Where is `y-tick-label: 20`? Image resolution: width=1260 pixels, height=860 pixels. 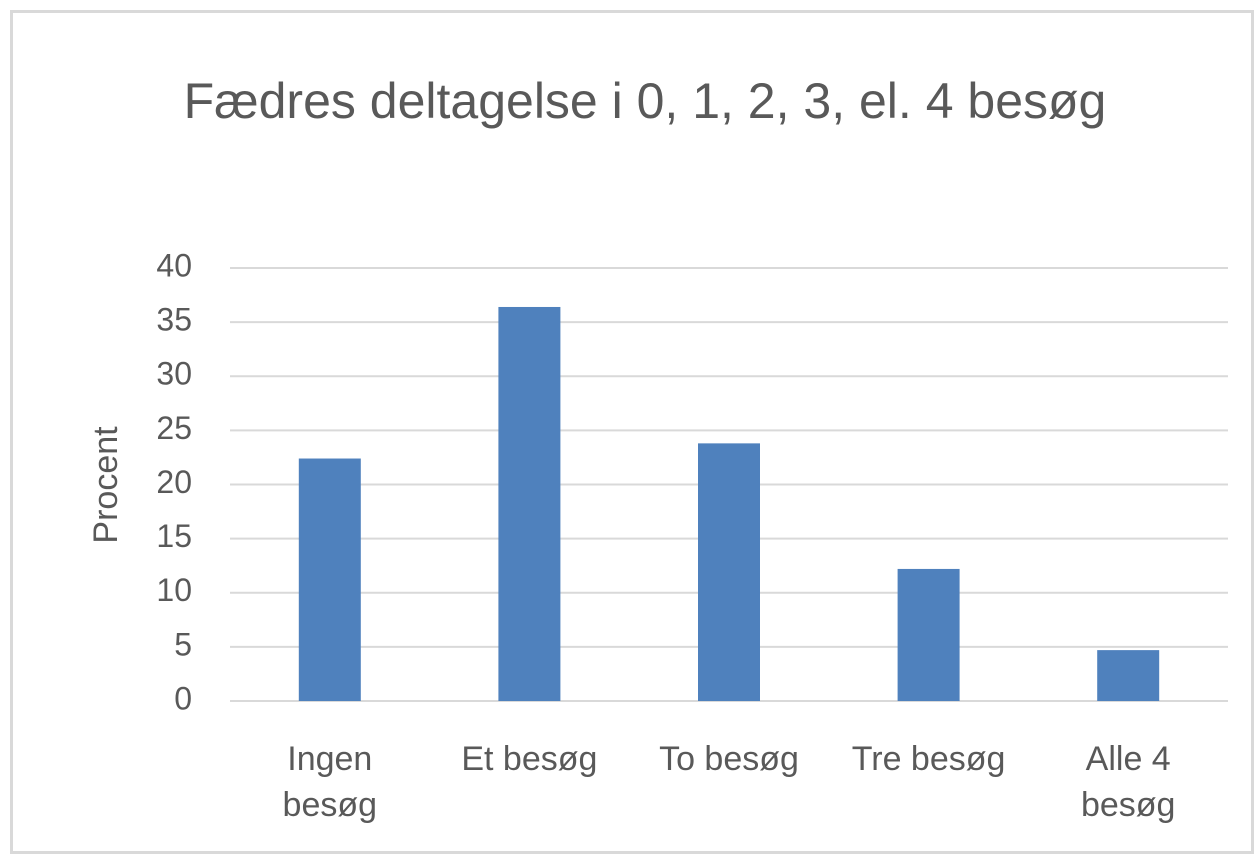
y-tick-label: 20 is located at coordinates (174, 482).